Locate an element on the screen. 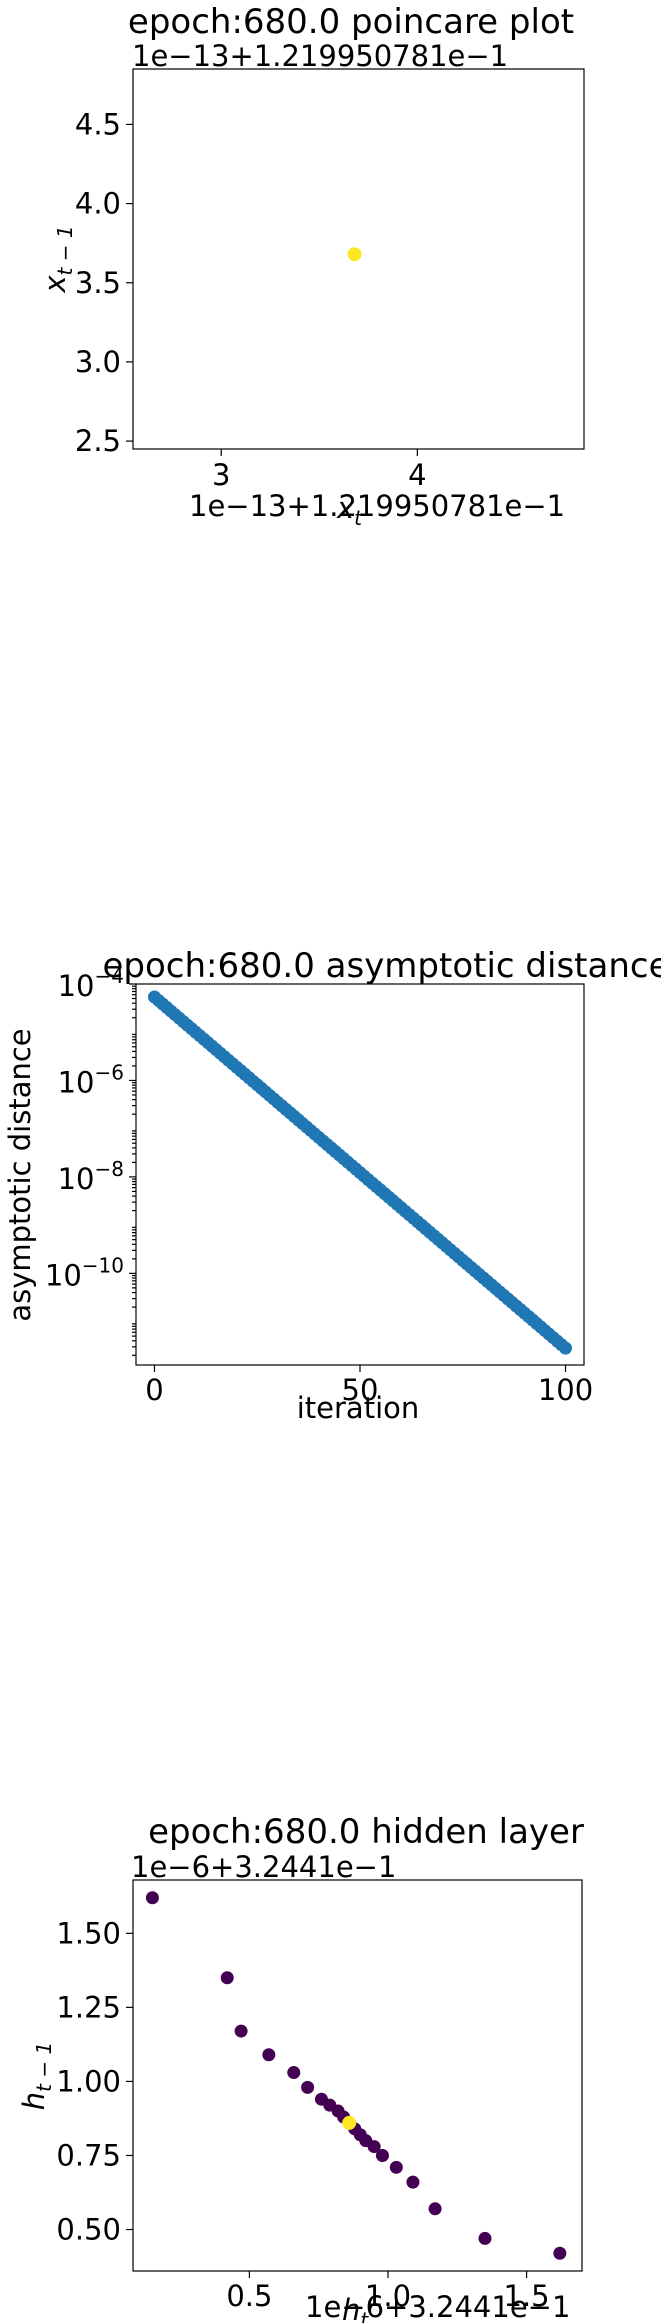 This screenshot has width=661, height=2323. y-offset-label: 1e−13+1.219950781e−1 is located at coordinates (320, 56).